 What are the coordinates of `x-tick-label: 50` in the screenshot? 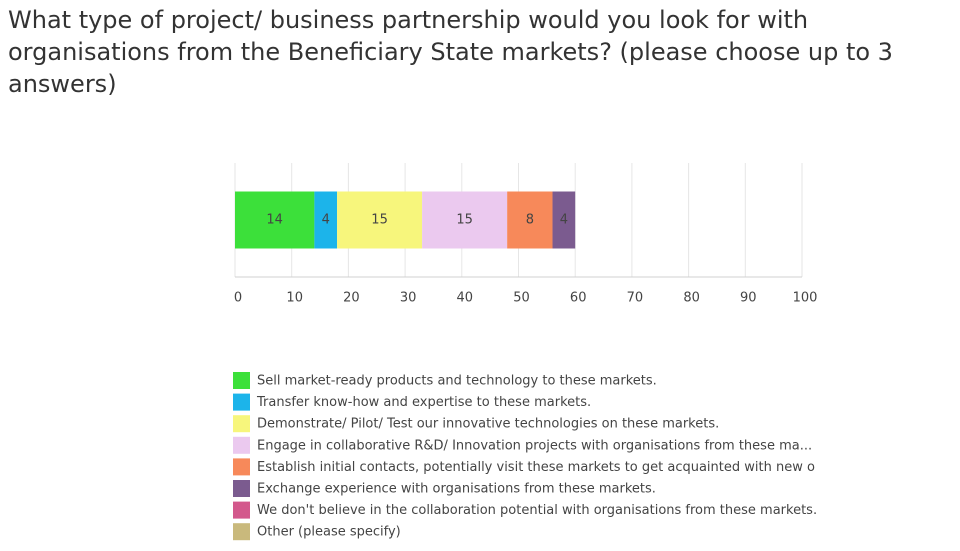 It's located at (521, 298).